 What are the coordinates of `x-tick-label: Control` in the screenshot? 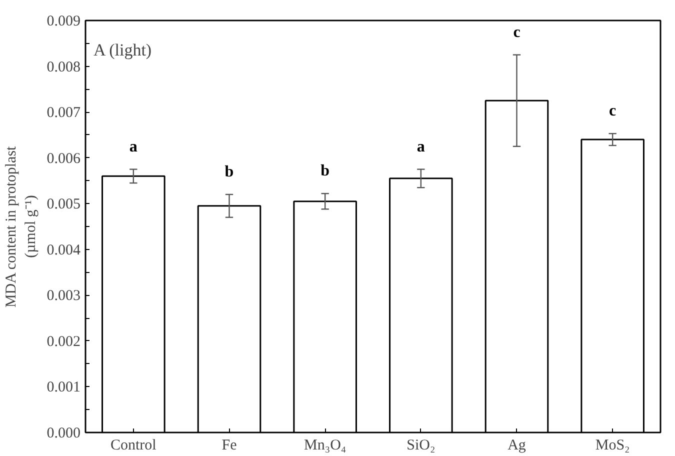 It's located at (133, 446).